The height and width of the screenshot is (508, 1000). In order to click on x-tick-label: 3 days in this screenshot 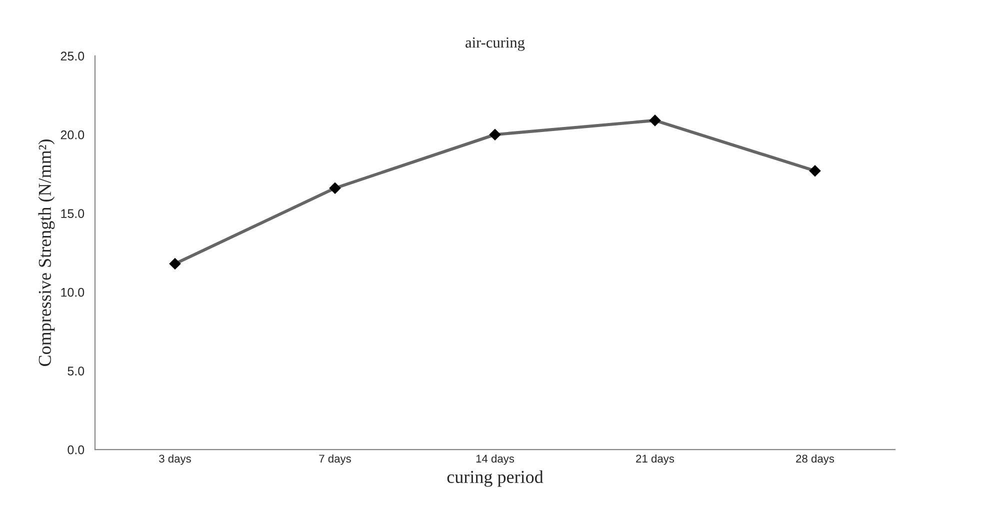, I will do `click(175, 459)`.